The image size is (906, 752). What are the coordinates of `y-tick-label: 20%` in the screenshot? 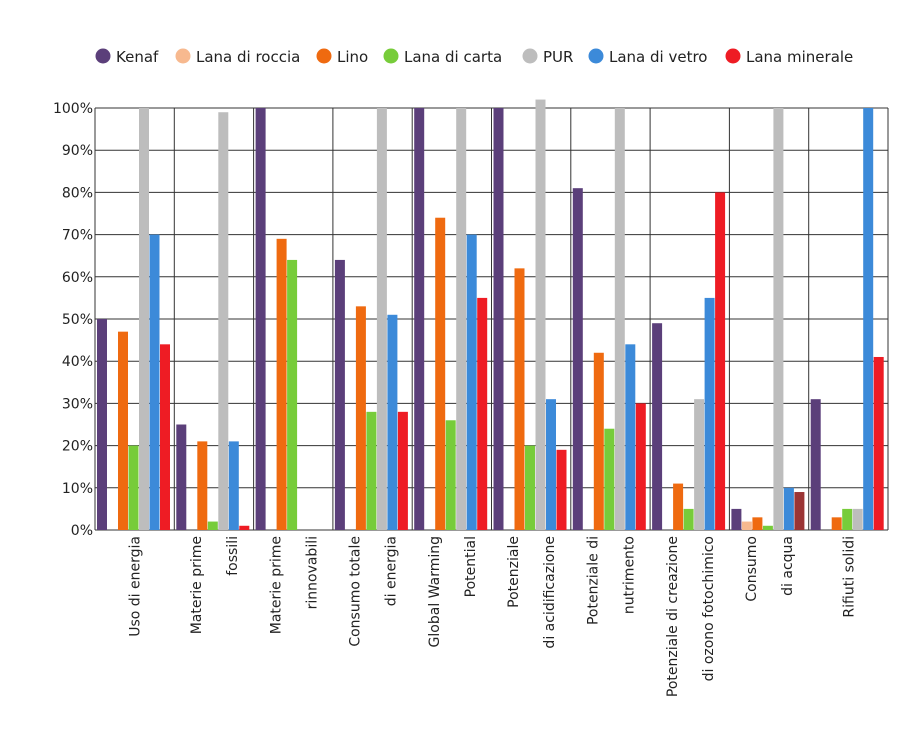 It's located at (77, 447).